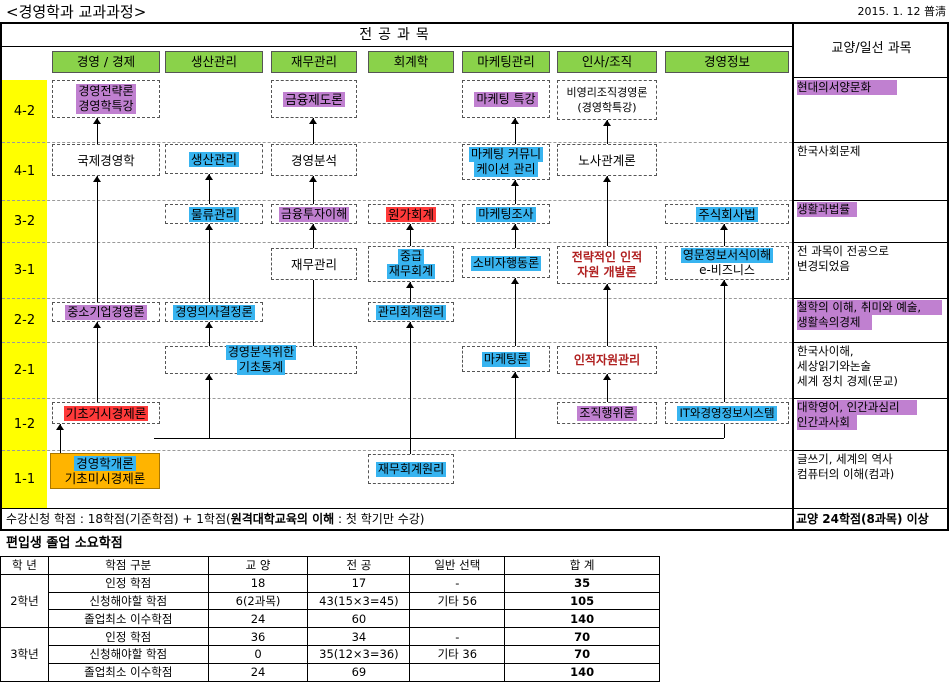  What do you see at coordinates (359, 619) in the screenshot?
I see `cell: 60` at bounding box center [359, 619].